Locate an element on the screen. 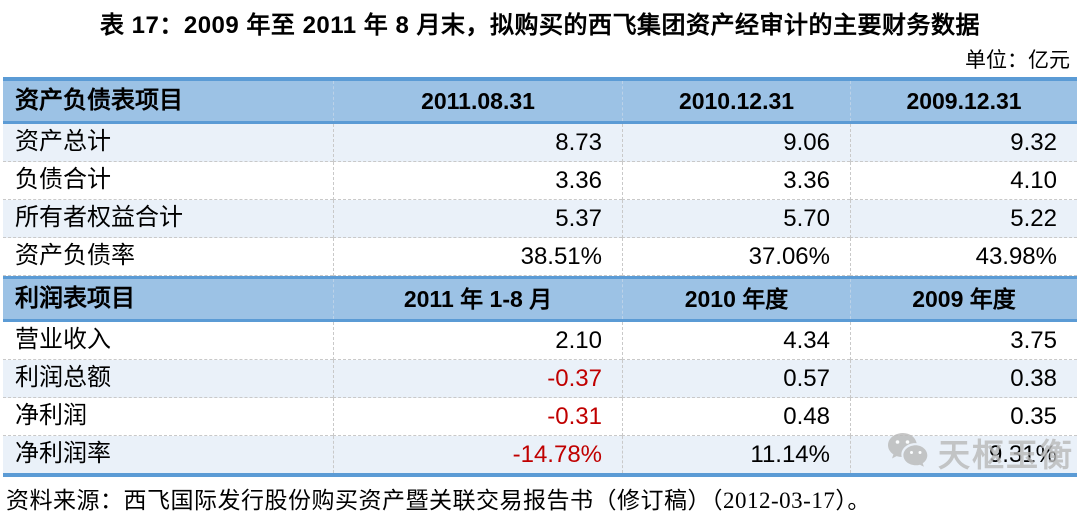 Image resolution: width=1080 pixels, height=513 pixels. unit-label: 单位：亿元 is located at coordinates (1017, 60).